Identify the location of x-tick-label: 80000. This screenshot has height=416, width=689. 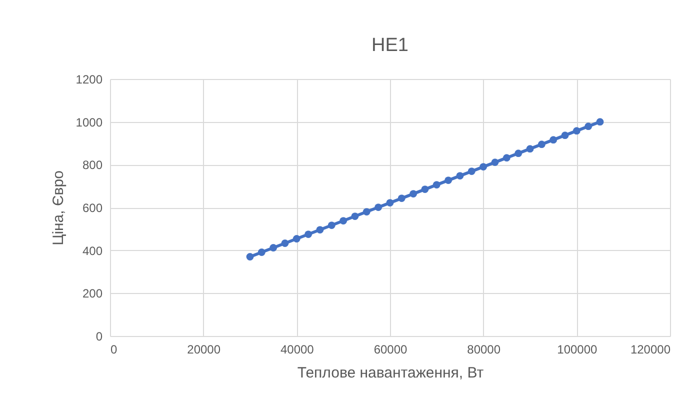
(484, 349).